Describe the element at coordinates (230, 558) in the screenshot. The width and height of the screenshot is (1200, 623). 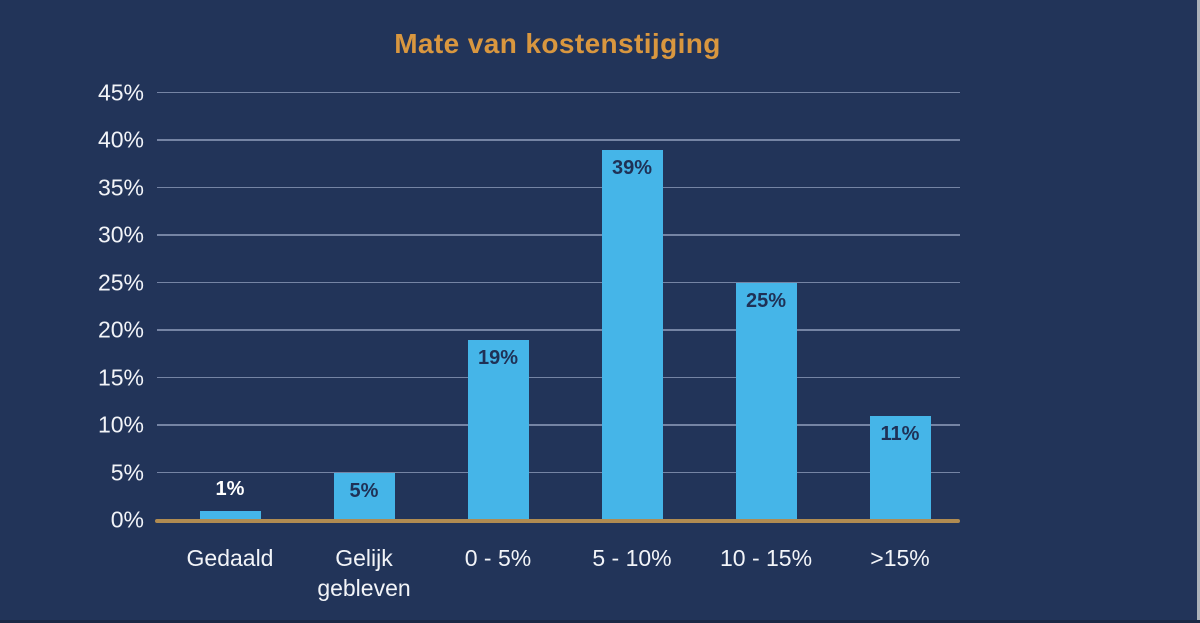
I see `x-tick-label: Gedaald` at that location.